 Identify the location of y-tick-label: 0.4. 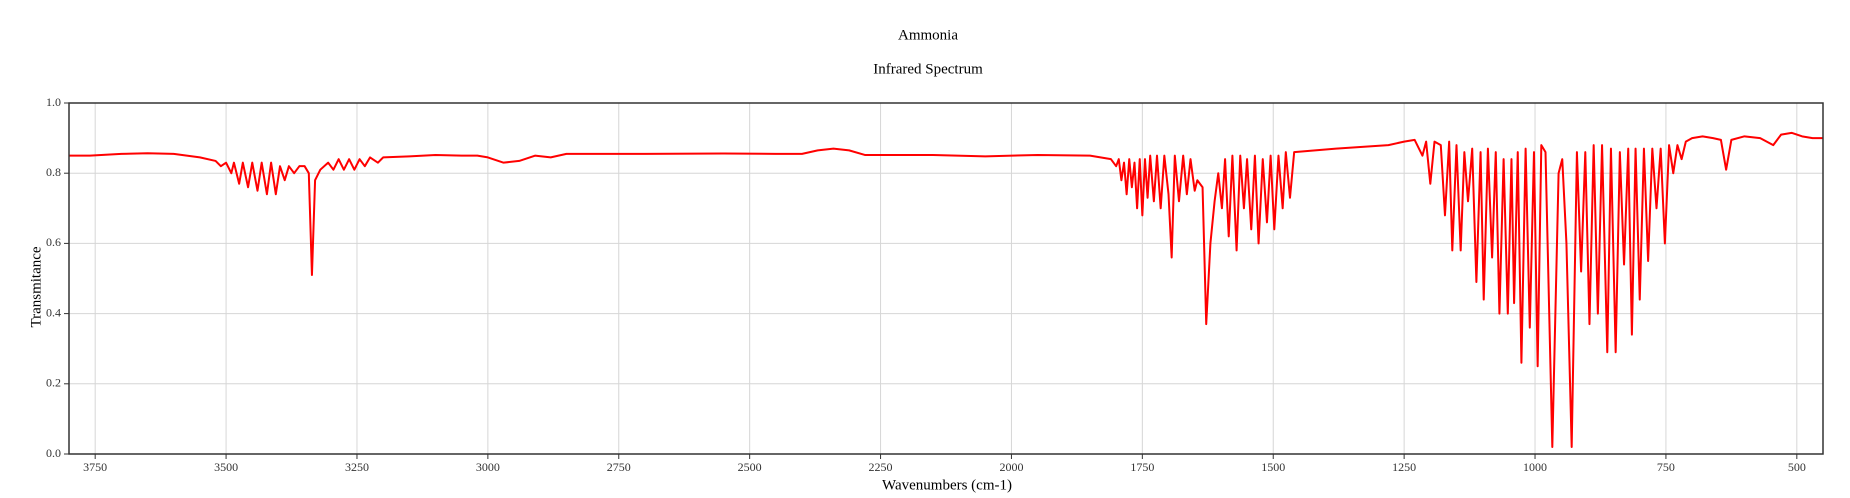
(53, 312).